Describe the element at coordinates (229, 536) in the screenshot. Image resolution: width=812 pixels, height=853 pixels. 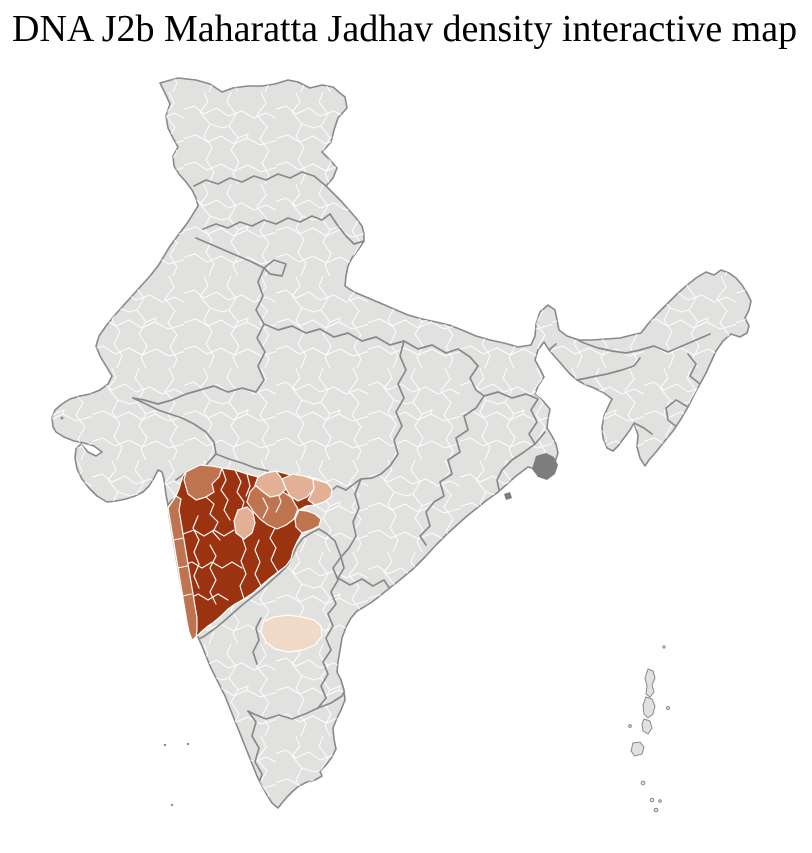
I see `district-inner-borders` at that location.